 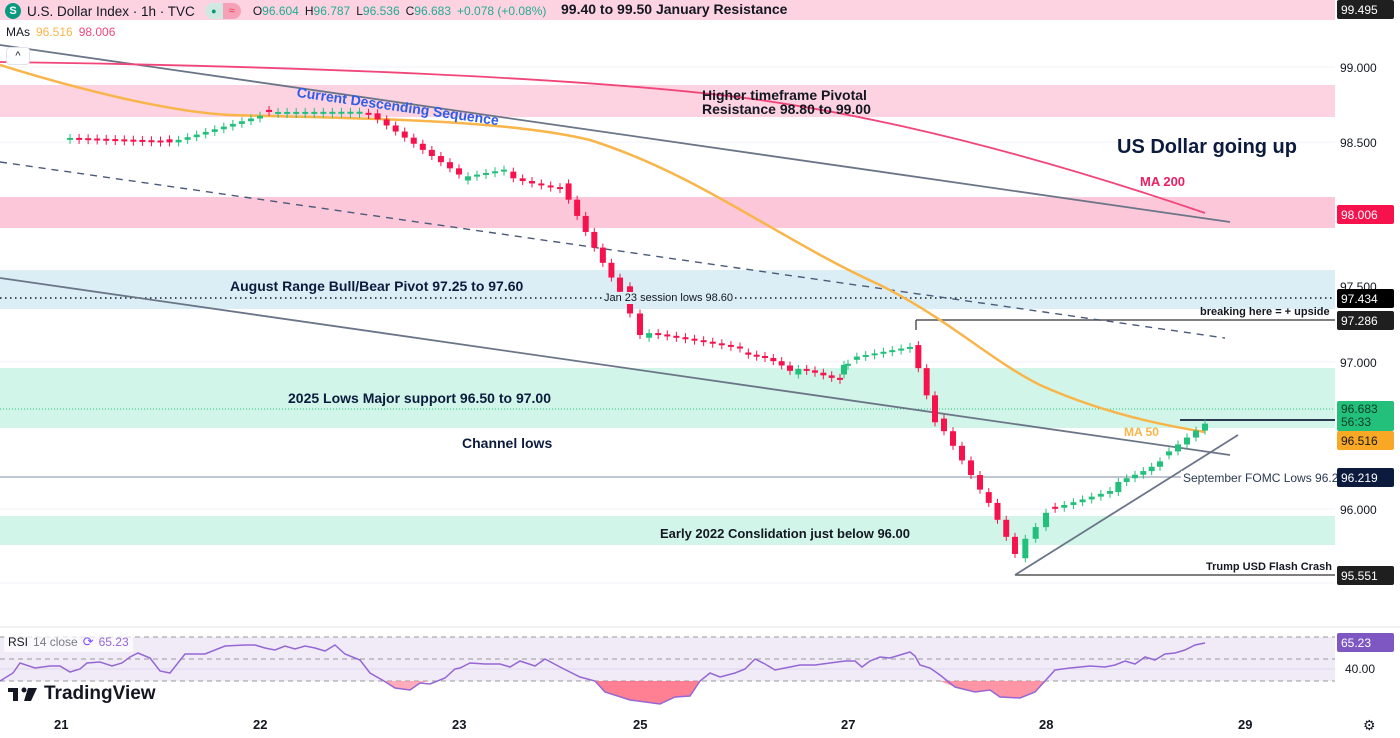 I want to click on mas-label: MAs, so click(x=18, y=32).